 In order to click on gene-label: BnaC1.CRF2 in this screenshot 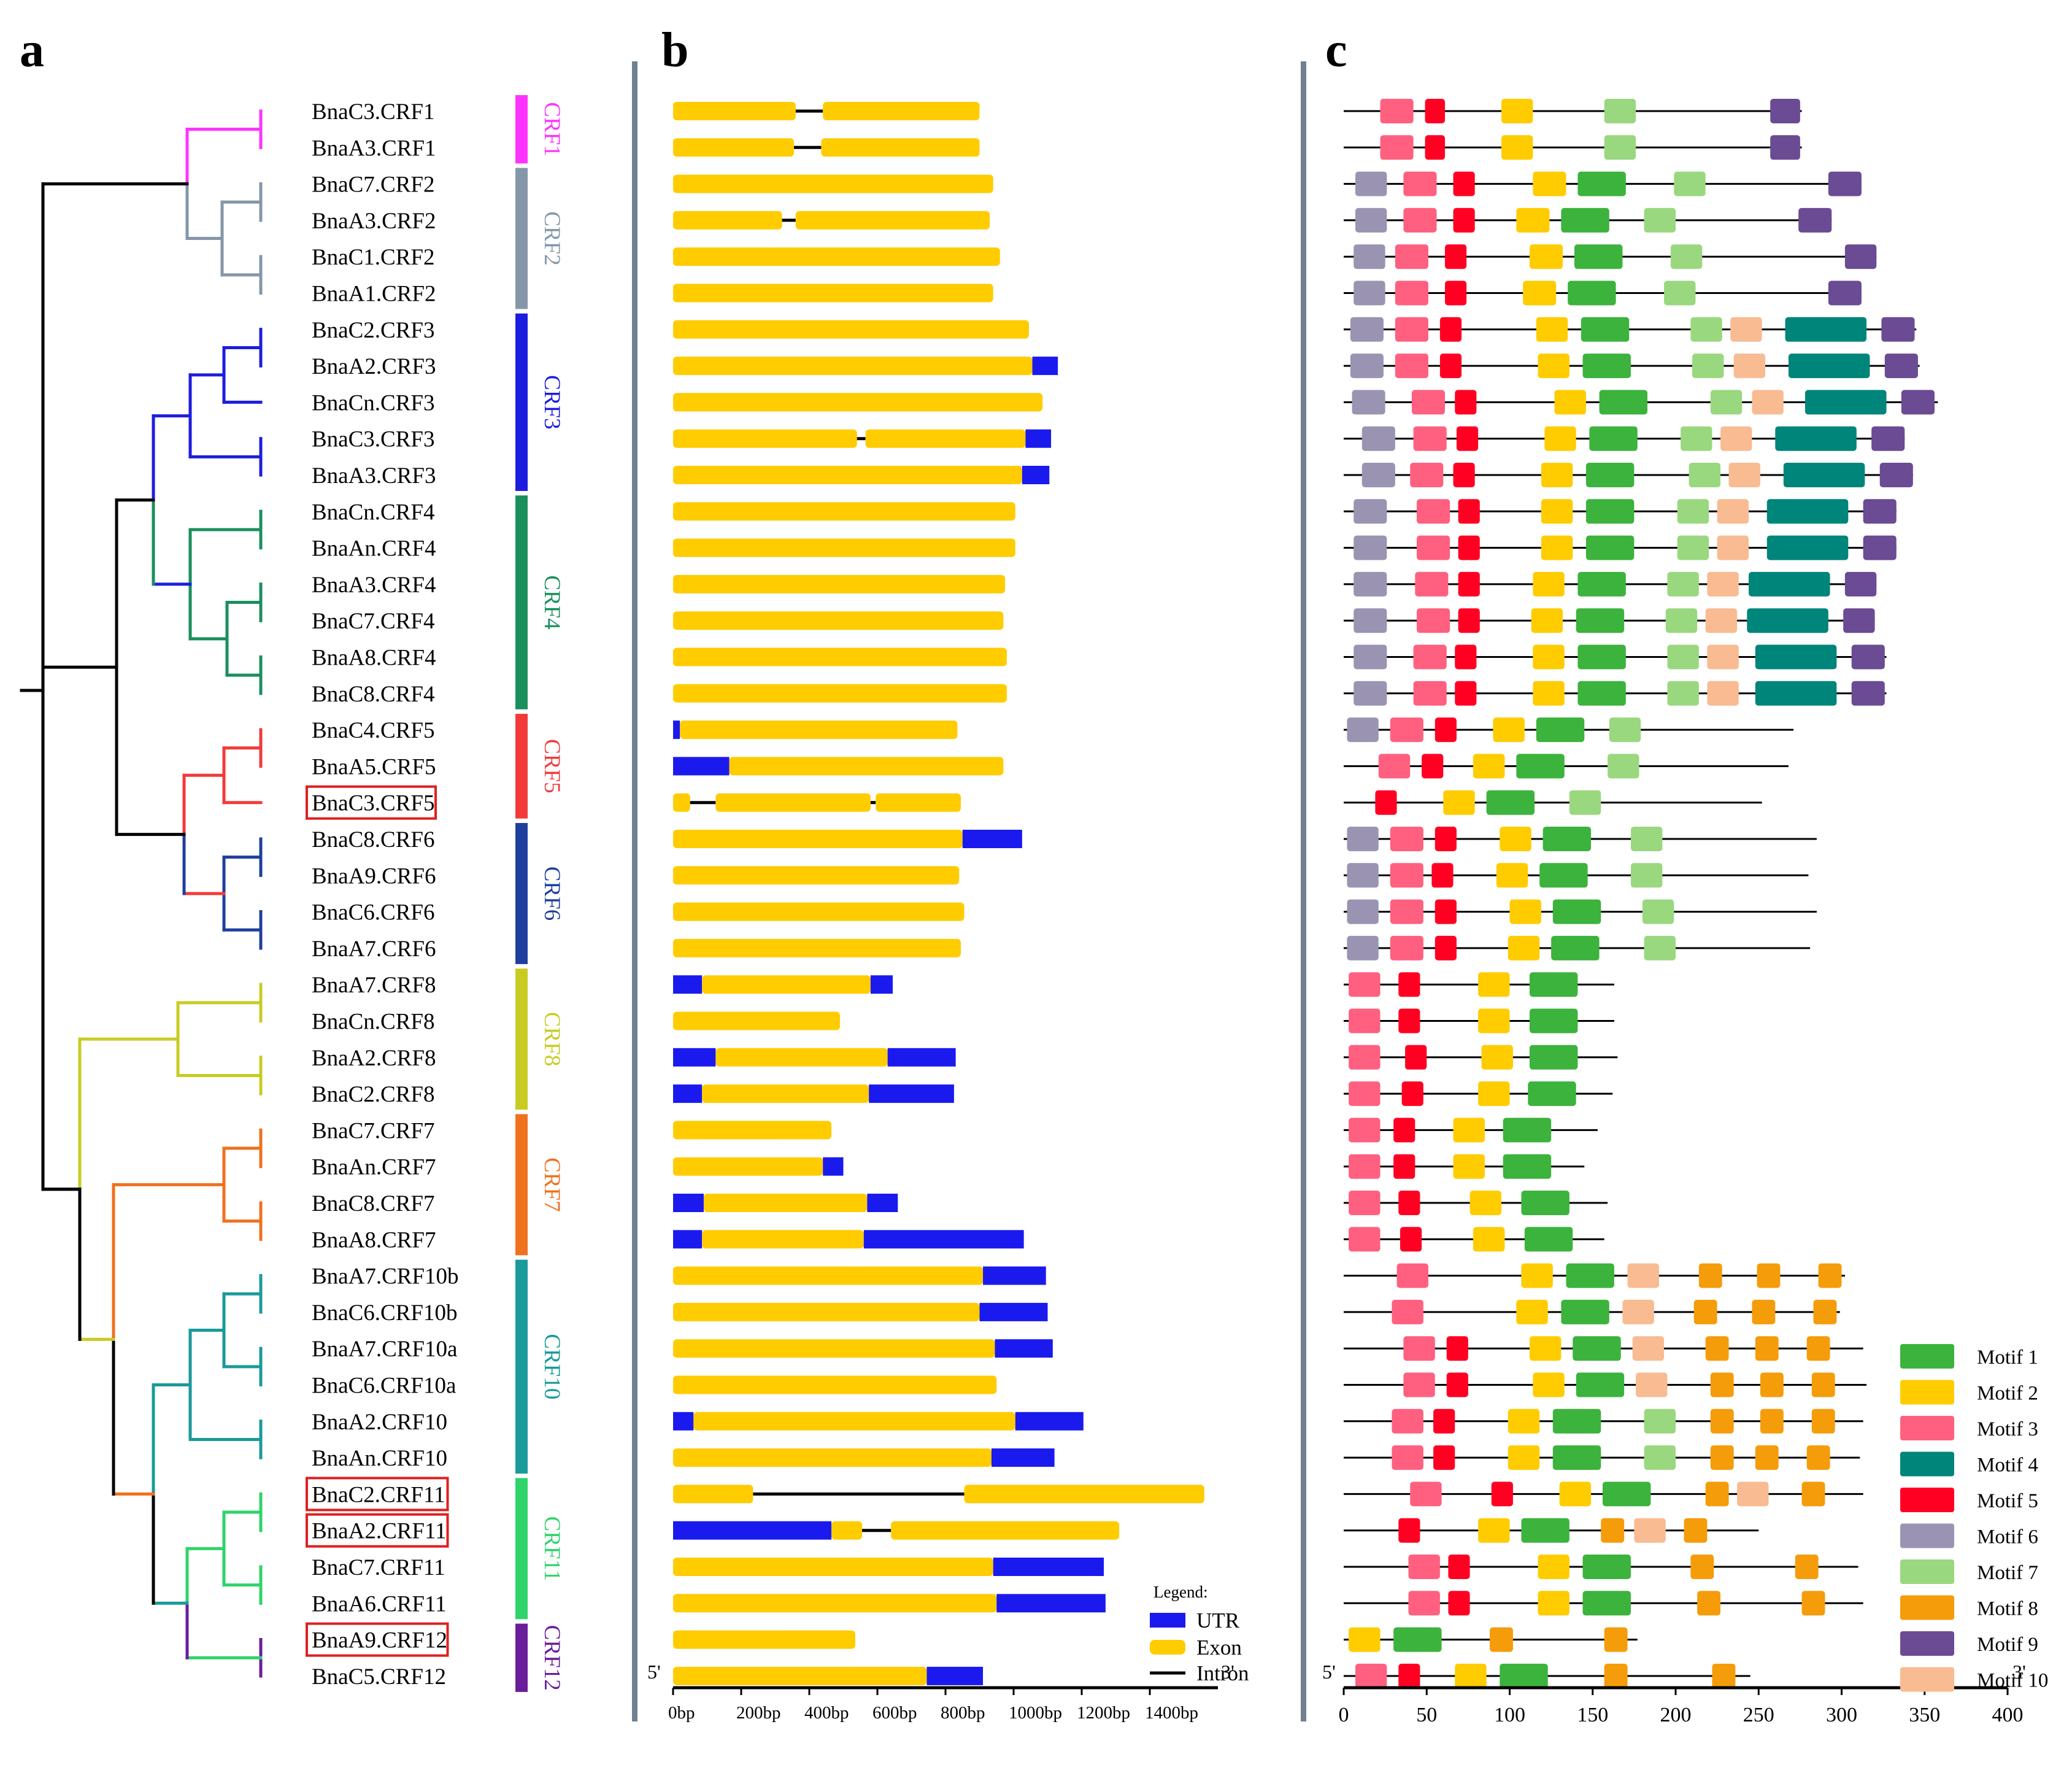, I will do `click(373, 257)`.